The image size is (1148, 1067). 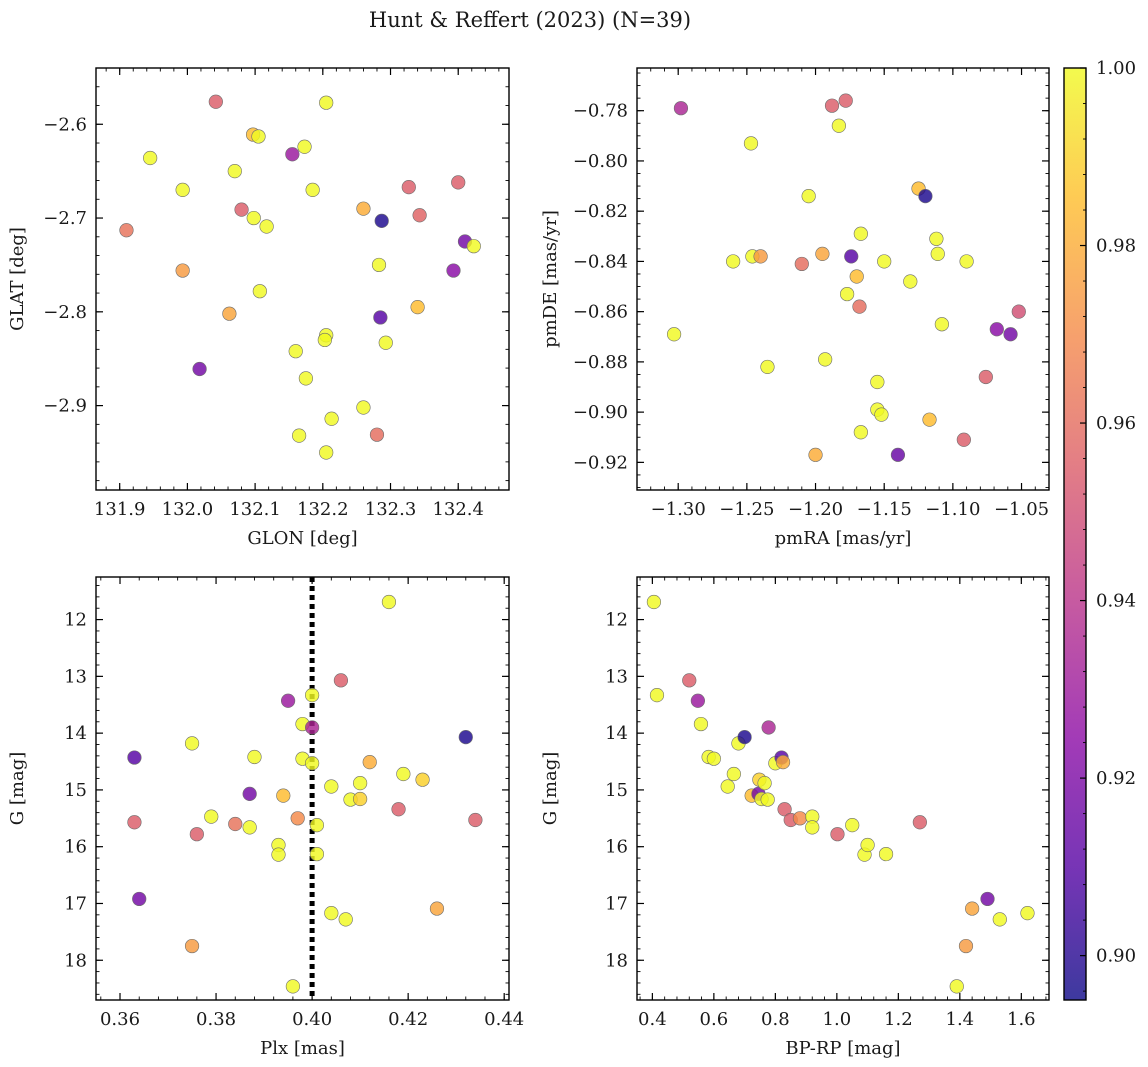 I want to click on y-tick-label: −0.82, so click(x=600, y=211).